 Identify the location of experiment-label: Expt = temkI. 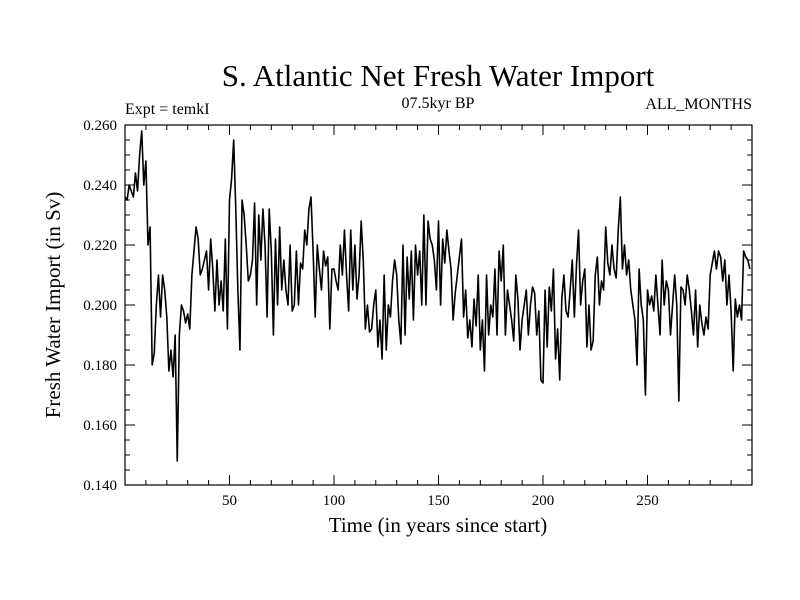
(167, 109).